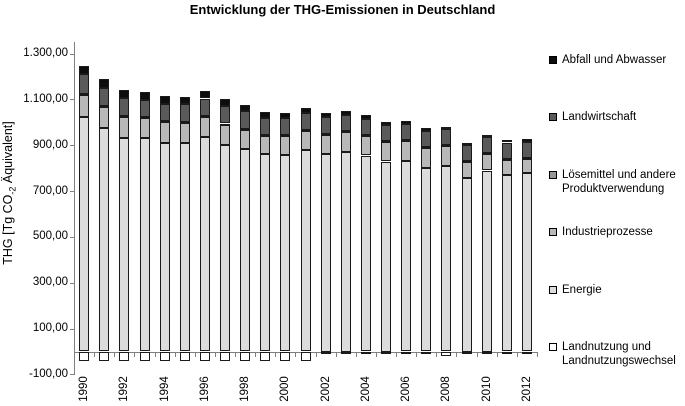 The width and height of the screenshot is (685, 406). What do you see at coordinates (553, 290) in the screenshot?
I see `legend-swatch-energie` at bounding box center [553, 290].